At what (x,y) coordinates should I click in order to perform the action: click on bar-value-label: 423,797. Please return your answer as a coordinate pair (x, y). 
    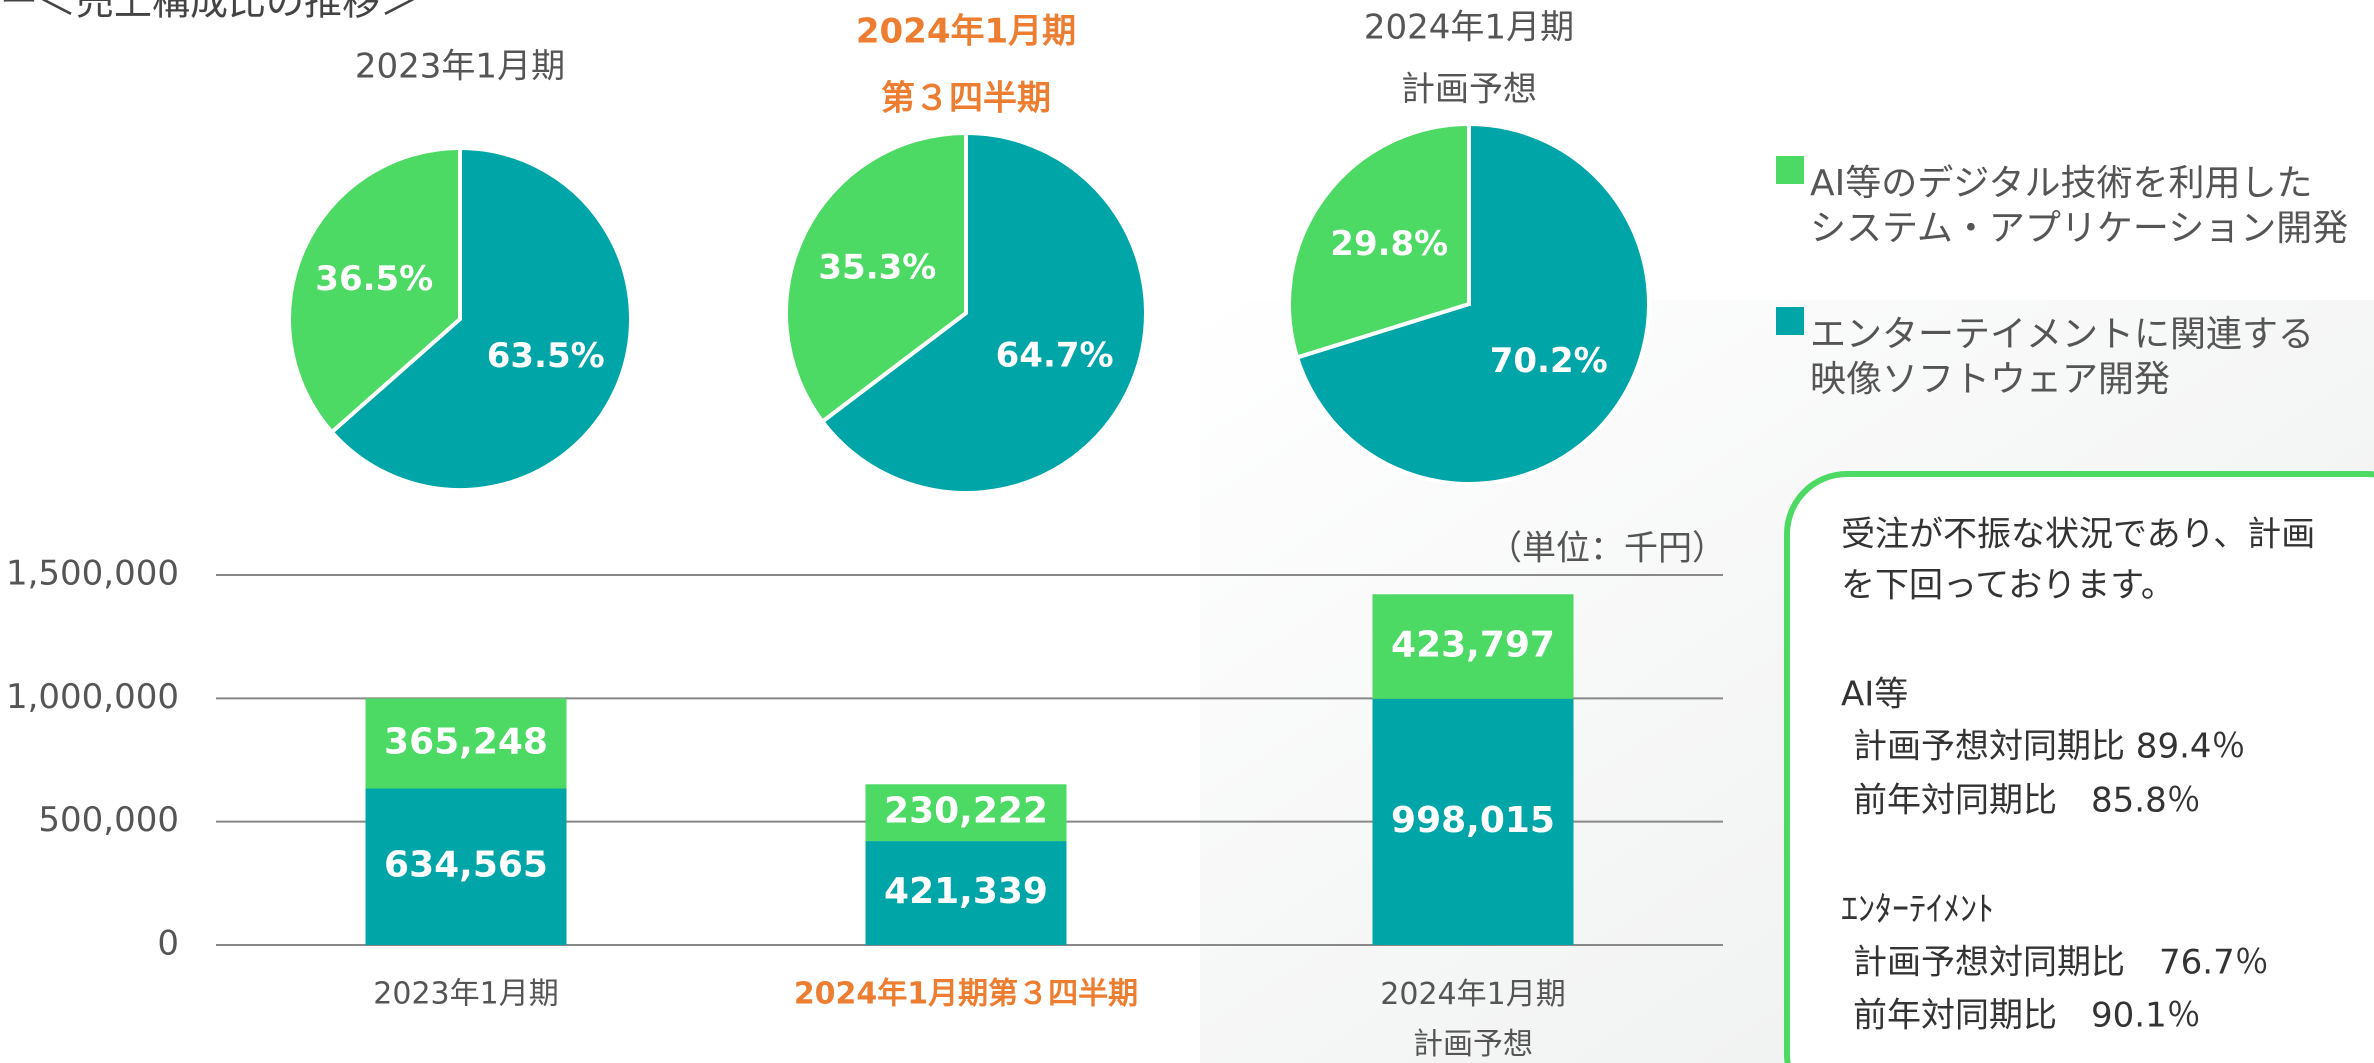
    Looking at the image, I should click on (1473, 645).